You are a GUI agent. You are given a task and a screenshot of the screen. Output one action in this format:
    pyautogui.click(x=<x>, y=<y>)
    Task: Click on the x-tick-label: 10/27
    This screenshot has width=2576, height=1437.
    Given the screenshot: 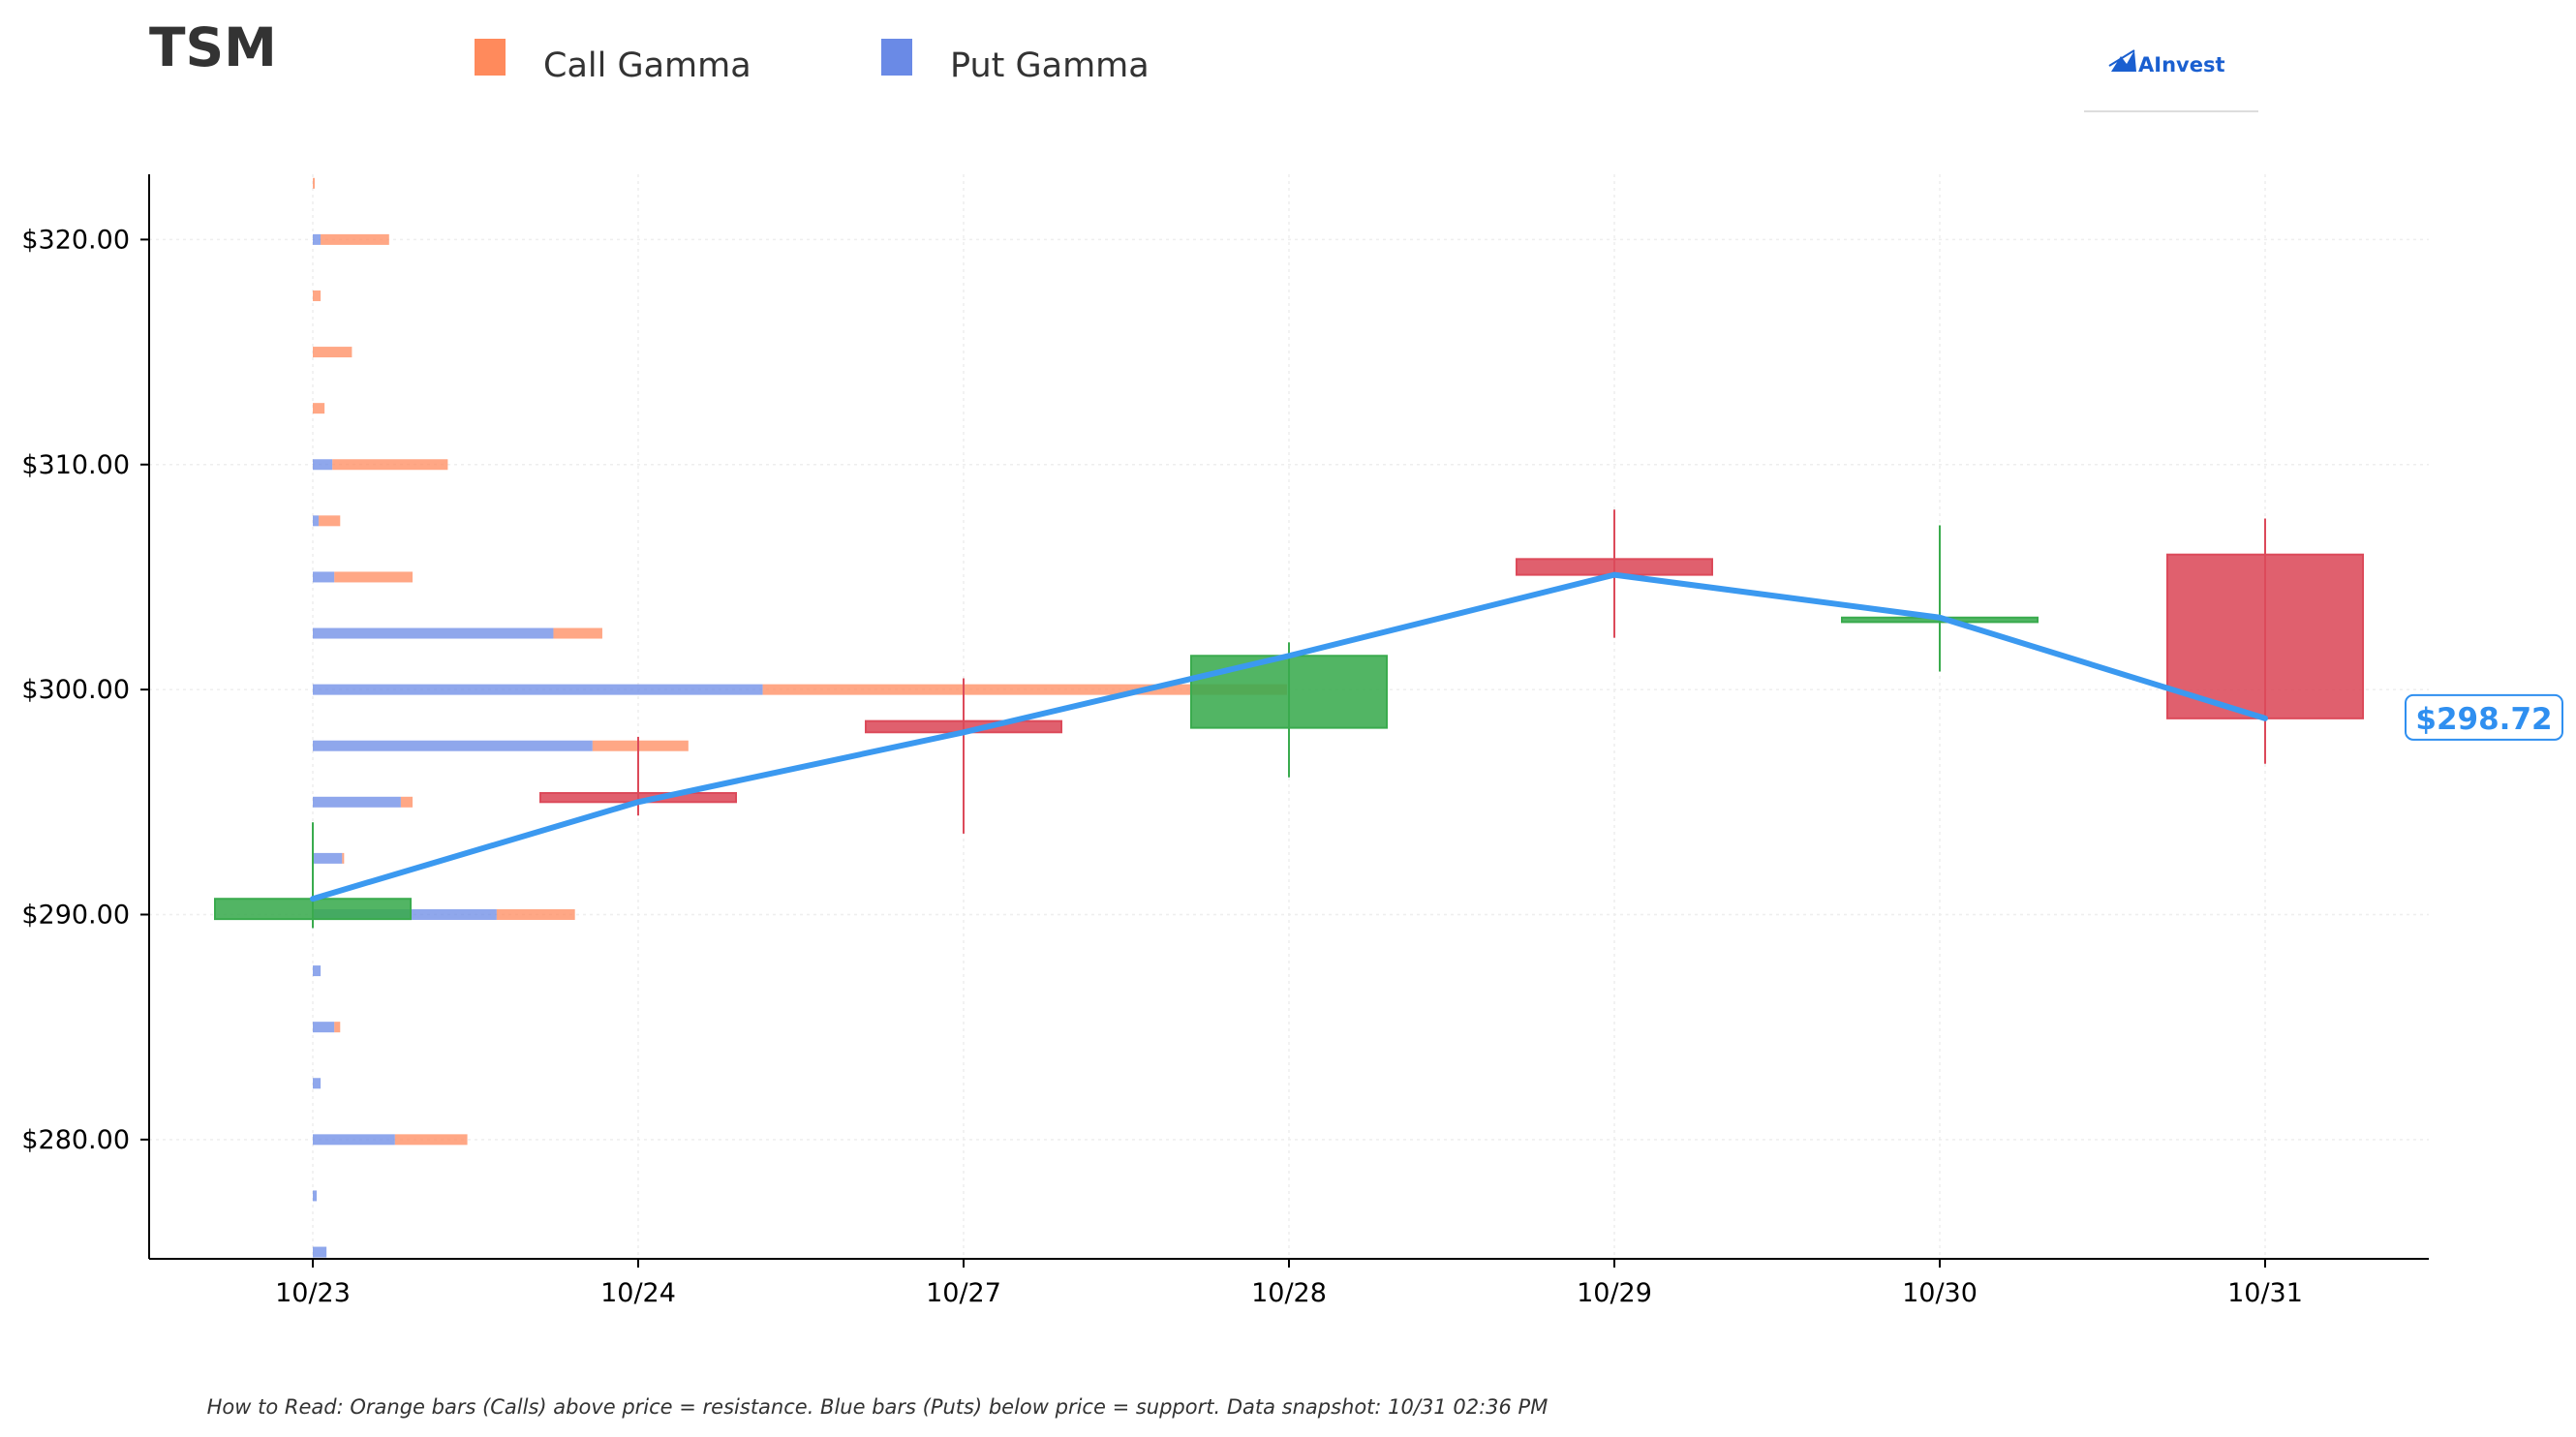 What is the action you would take?
    pyautogui.click(x=963, y=1293)
    